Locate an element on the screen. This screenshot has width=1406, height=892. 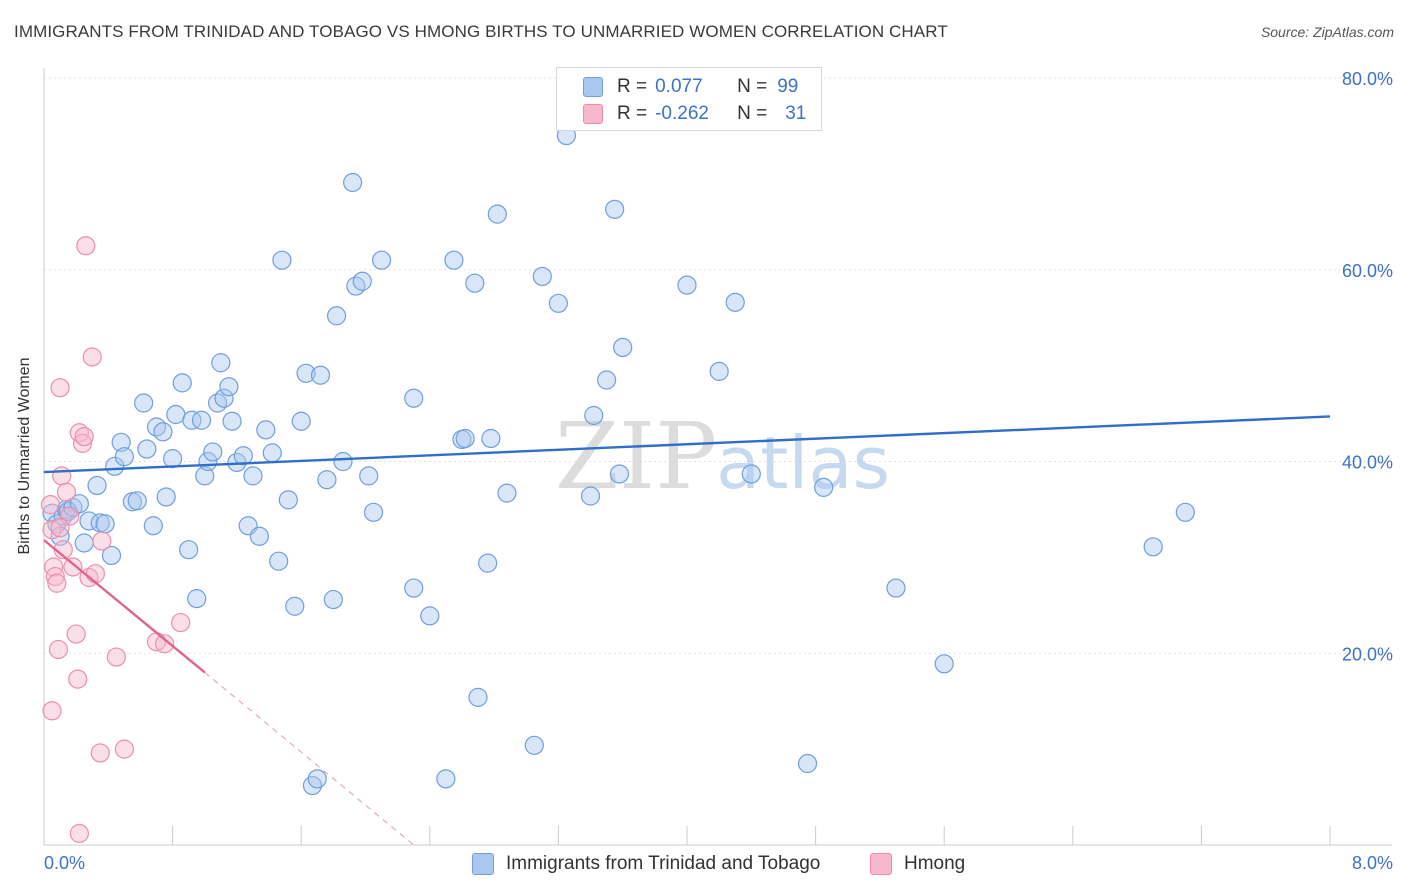
y-axis-label: Births to Unmarried Women is located at coordinates (24, 456).